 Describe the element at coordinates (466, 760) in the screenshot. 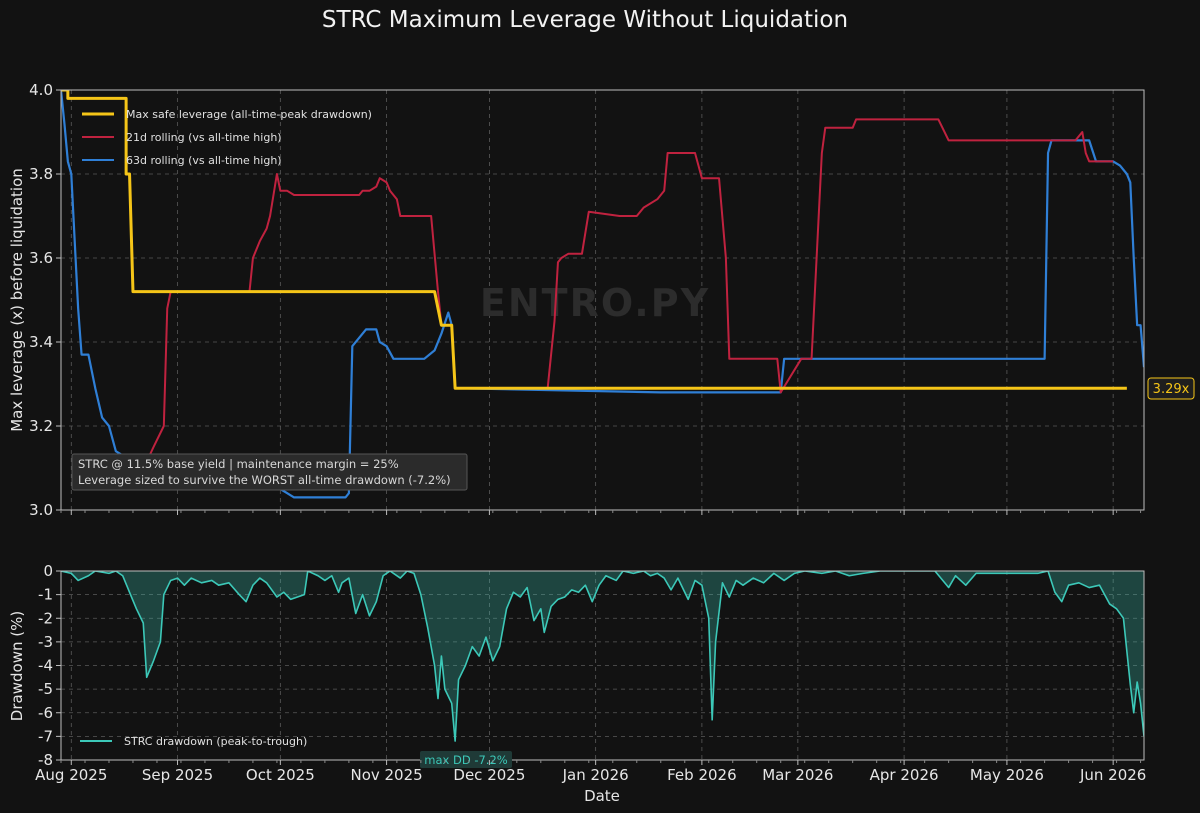

I see `max-dd-label: max DD -7.2%` at that location.